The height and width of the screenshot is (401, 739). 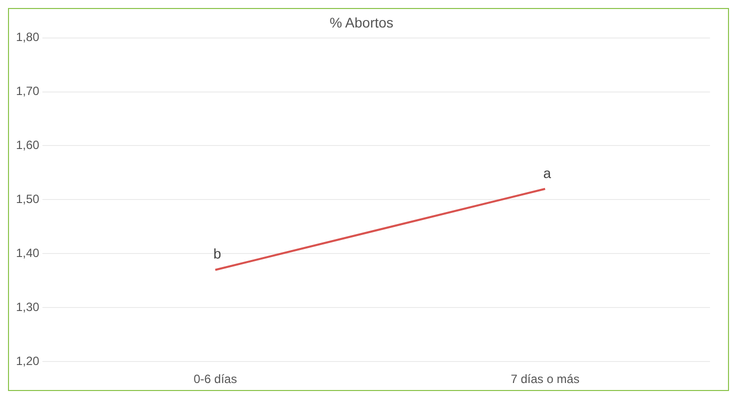 I want to click on y-tick-label: 1,70, so click(x=28, y=91).